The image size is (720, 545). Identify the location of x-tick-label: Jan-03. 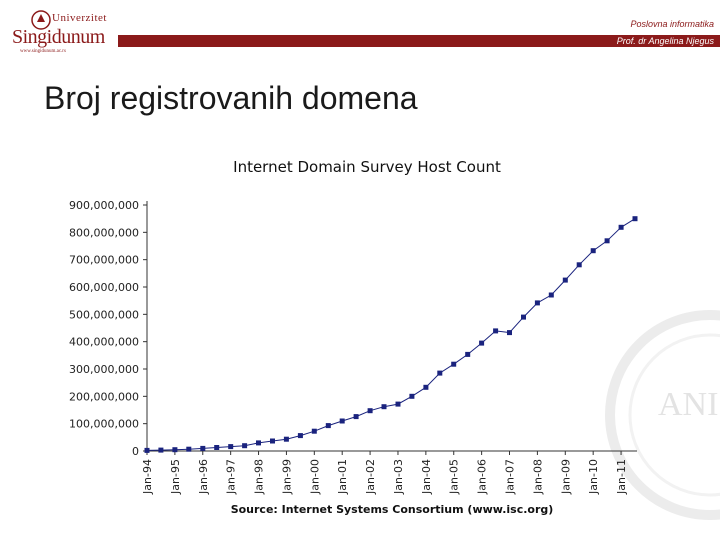
(398, 477).